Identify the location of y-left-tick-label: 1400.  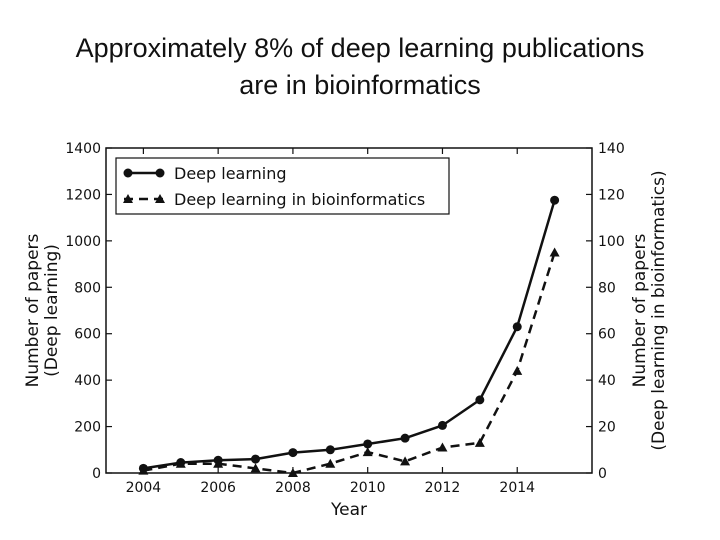
(83, 149).